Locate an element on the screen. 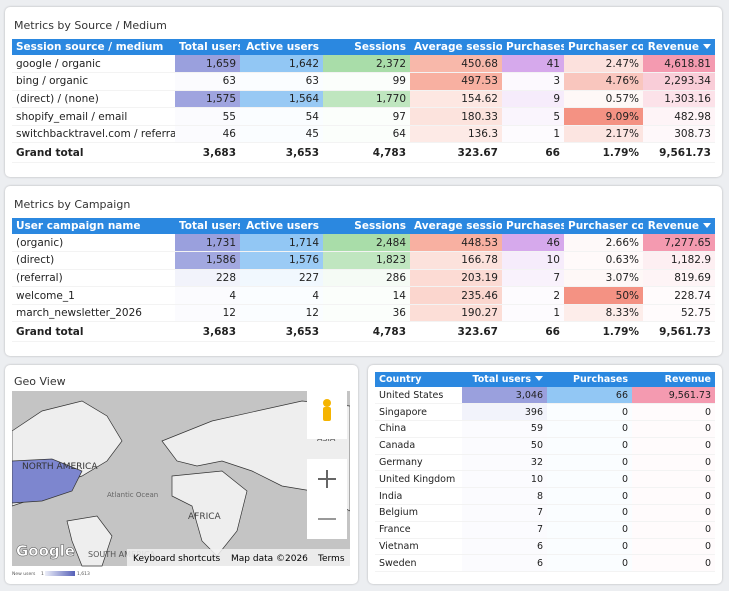 The width and height of the screenshot is (729, 591). cell: 66 is located at coordinates (589, 396).